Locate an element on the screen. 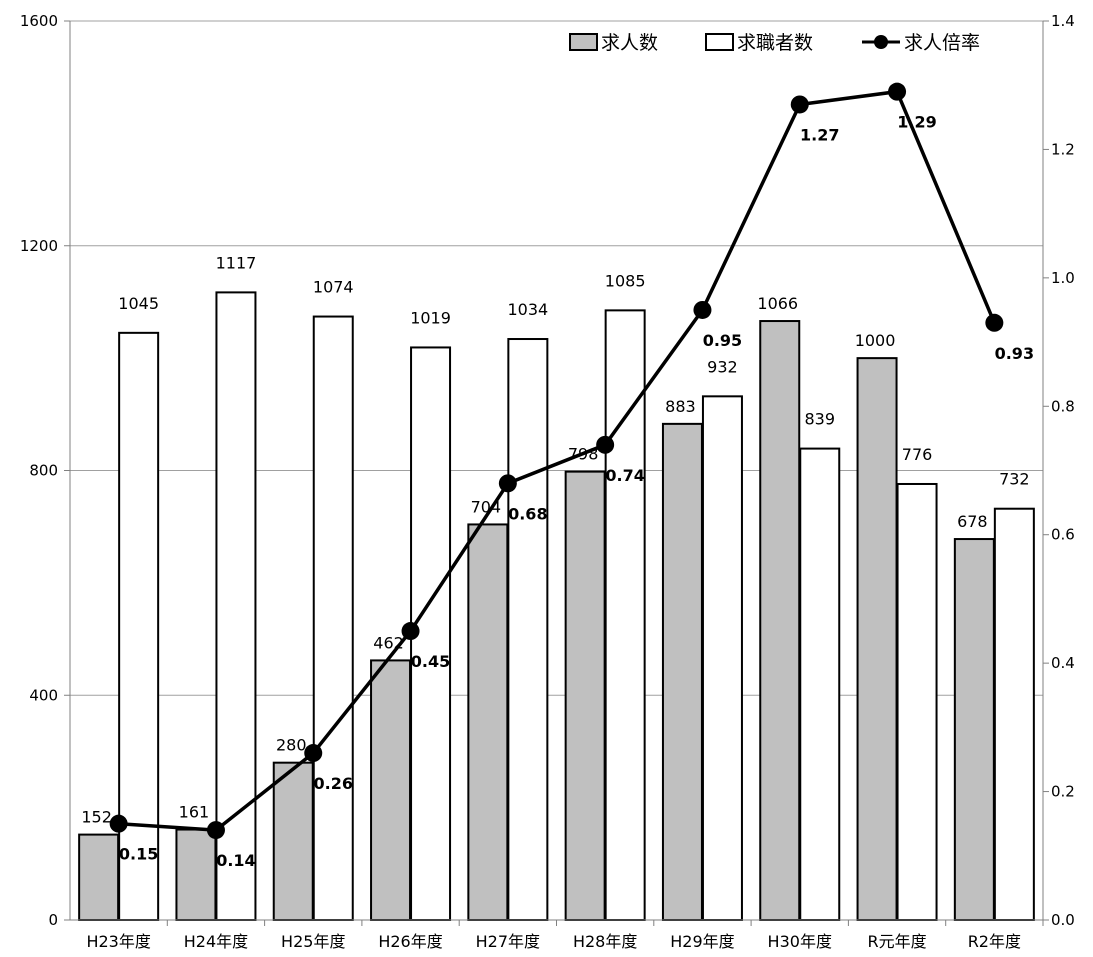 This screenshot has width=1093, height=957. bar-label-job-openings: 1066 is located at coordinates (777, 303).